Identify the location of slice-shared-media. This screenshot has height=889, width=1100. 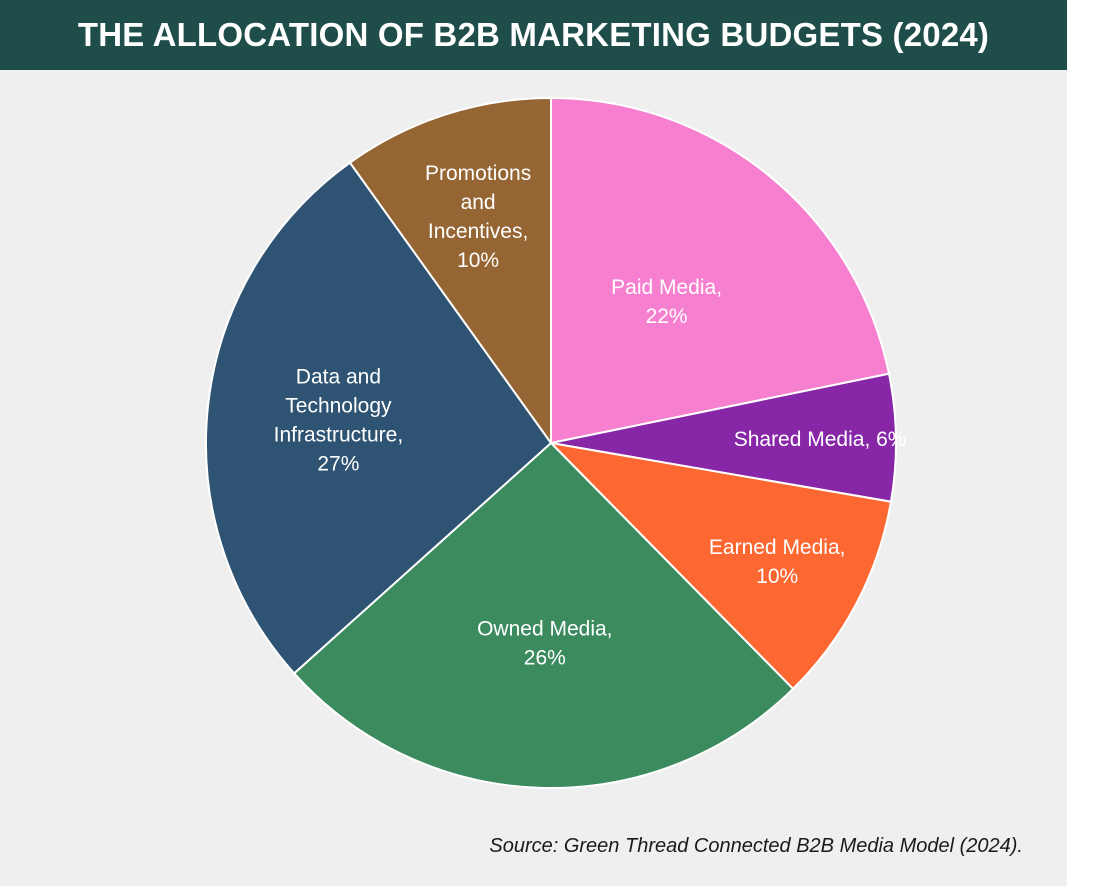
(723, 437).